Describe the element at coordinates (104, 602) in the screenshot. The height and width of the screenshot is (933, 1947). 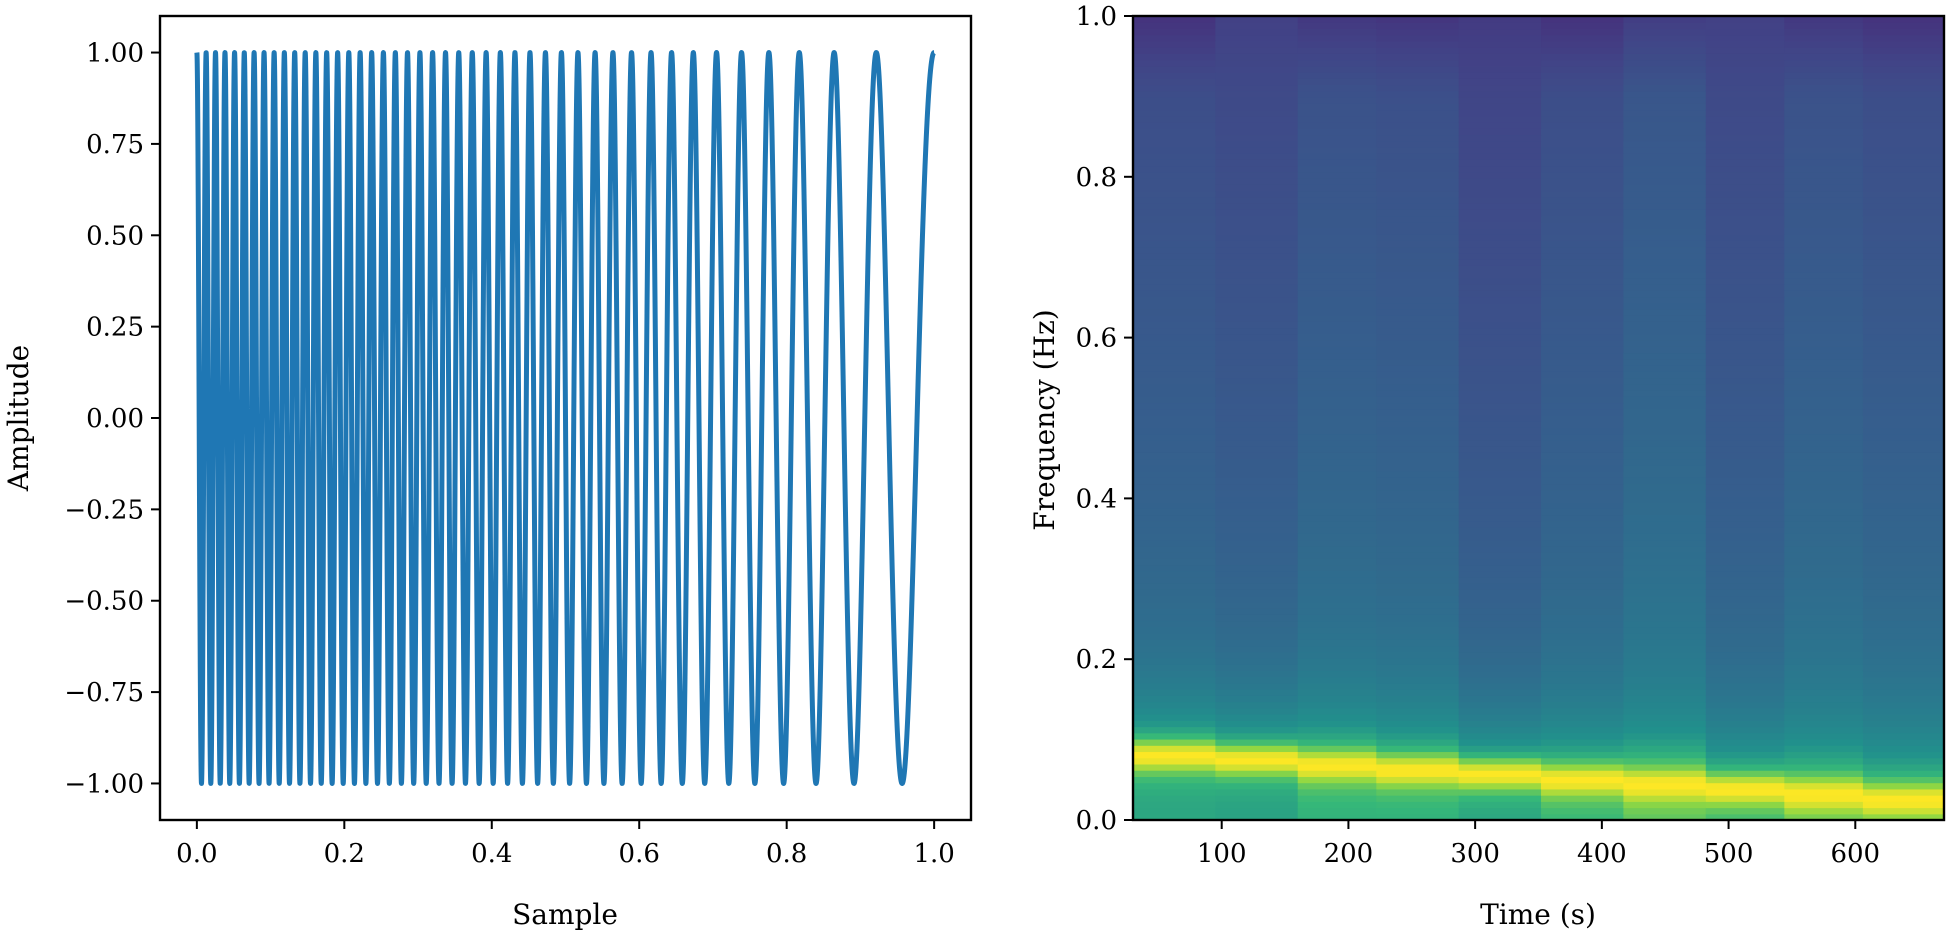
I see `waveform-y-tick-label: −0.50` at that location.